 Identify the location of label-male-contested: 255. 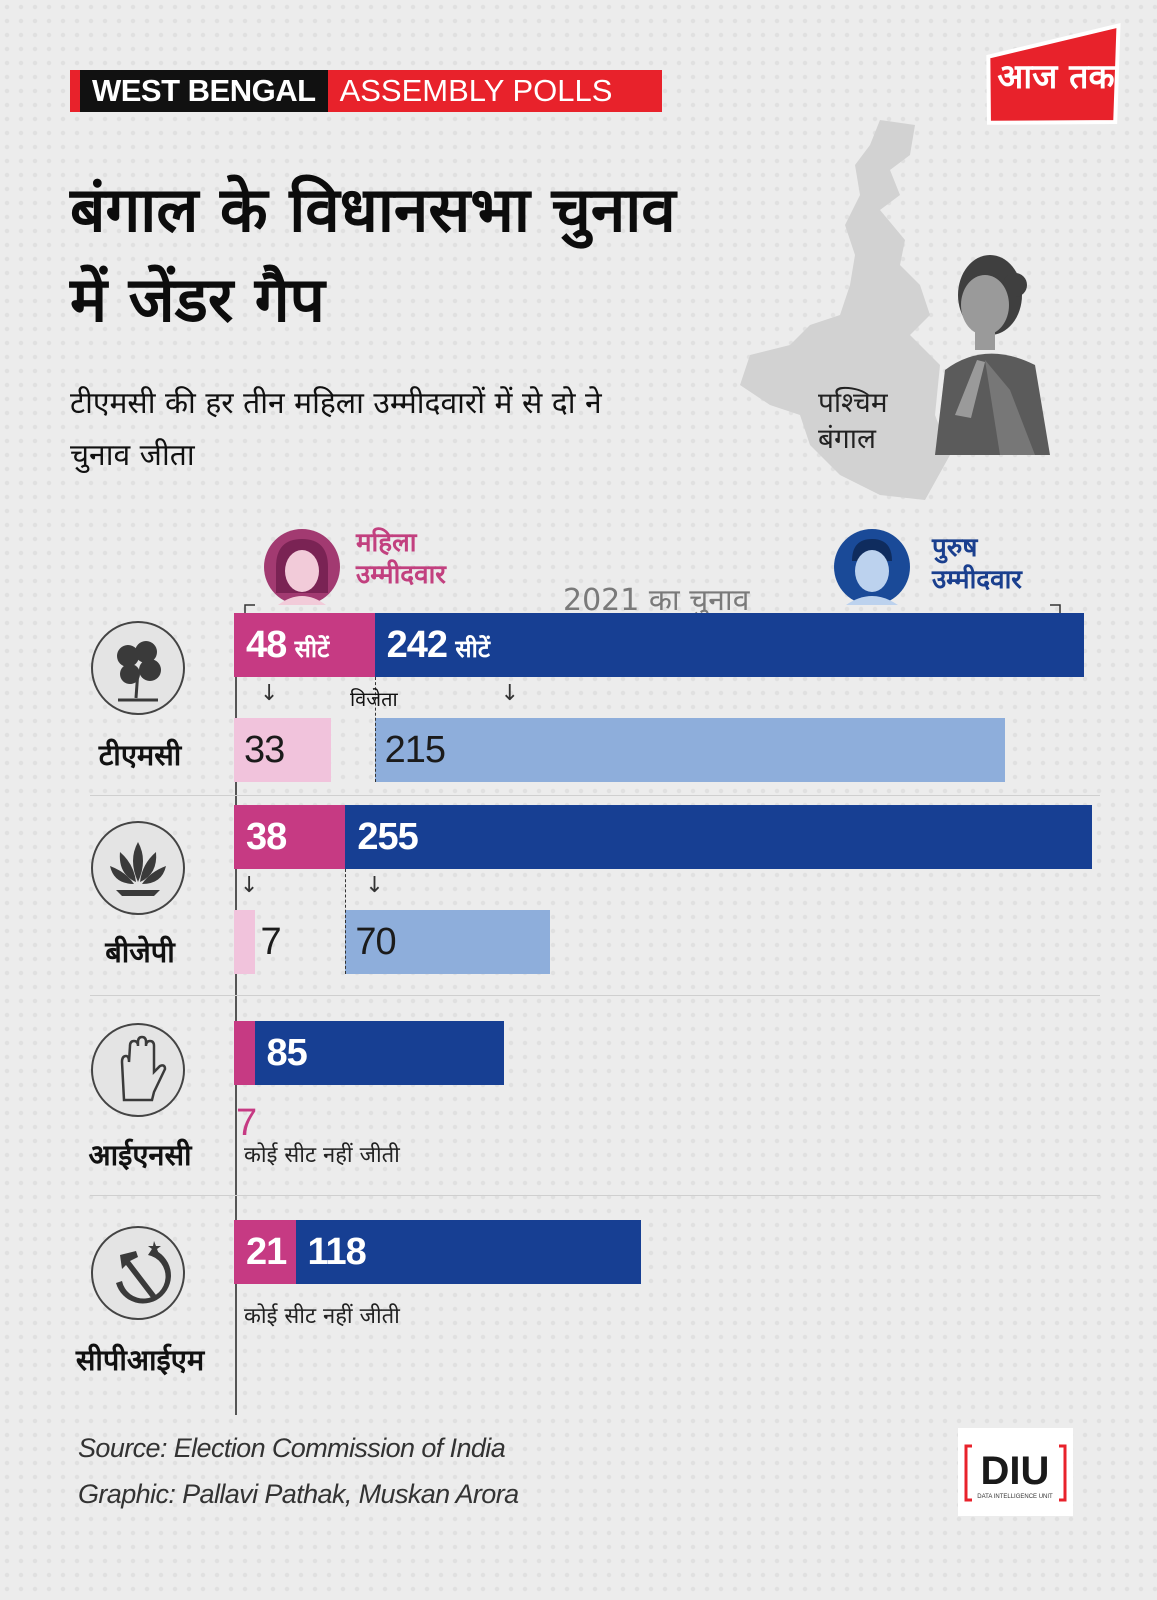
(387, 837).